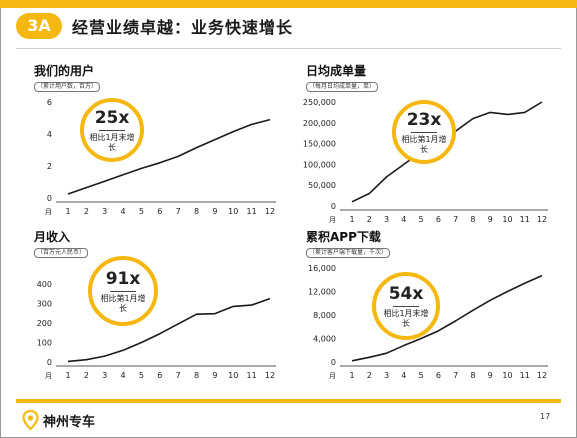 The height and width of the screenshot is (438, 577). Describe the element at coordinates (112, 117) in the screenshot. I see `growth-multiple: 25x` at that location.